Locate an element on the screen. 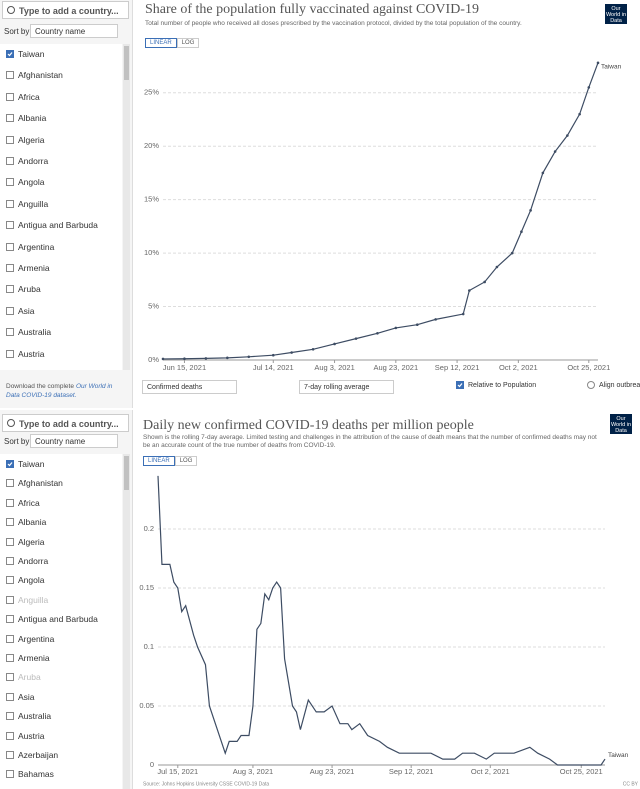 The width and height of the screenshot is (640, 789). y-tick-label: 20% is located at coordinates (151, 145).